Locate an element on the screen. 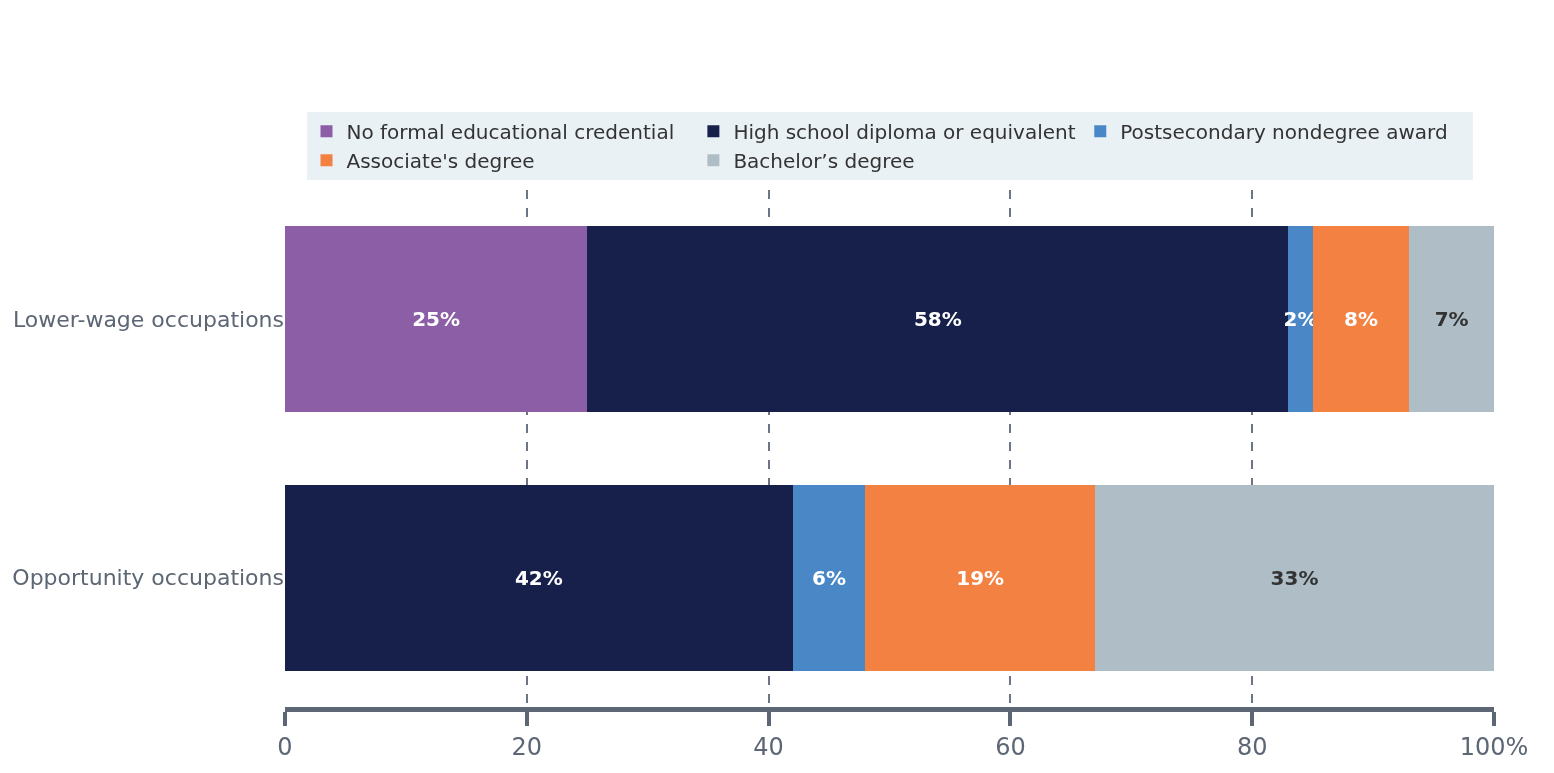  x-tick-label: 20 is located at coordinates (527, 746).